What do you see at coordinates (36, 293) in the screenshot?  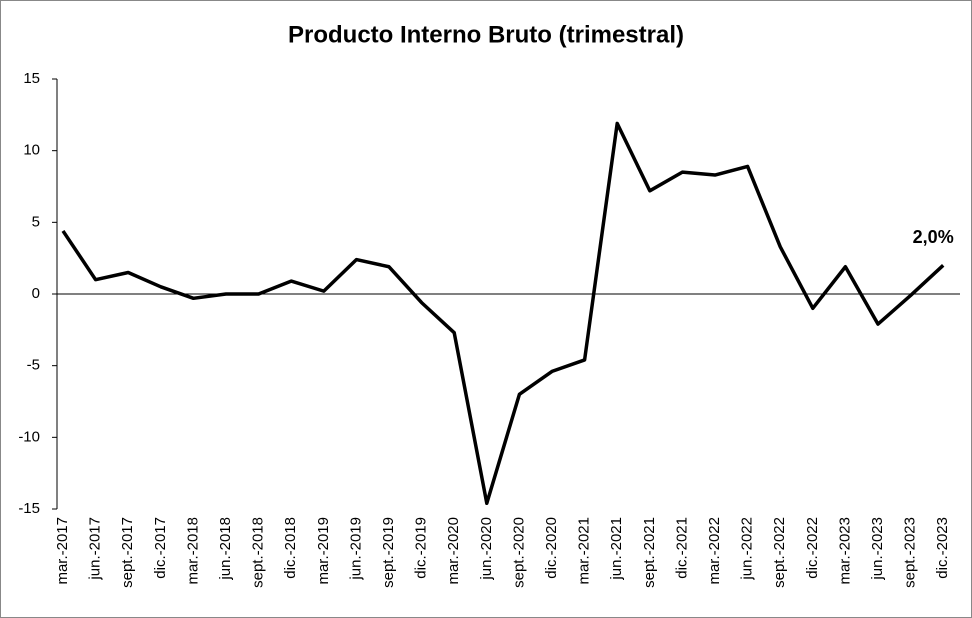 I see `y-tick-label: 0` at bounding box center [36, 293].